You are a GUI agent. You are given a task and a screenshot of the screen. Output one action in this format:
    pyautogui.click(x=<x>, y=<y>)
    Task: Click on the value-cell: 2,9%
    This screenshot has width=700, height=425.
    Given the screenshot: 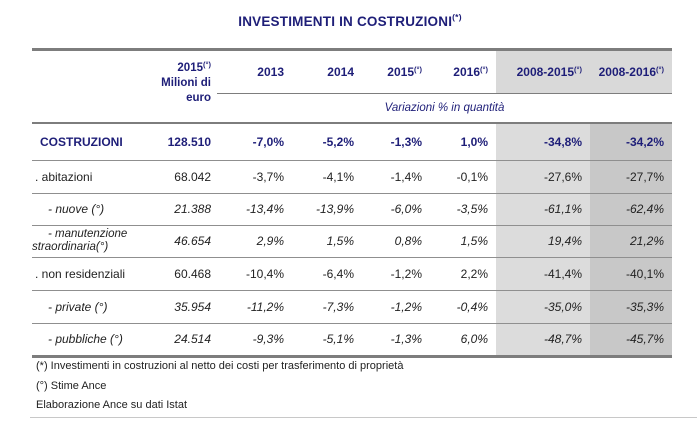 What is the action you would take?
    pyautogui.click(x=254, y=241)
    